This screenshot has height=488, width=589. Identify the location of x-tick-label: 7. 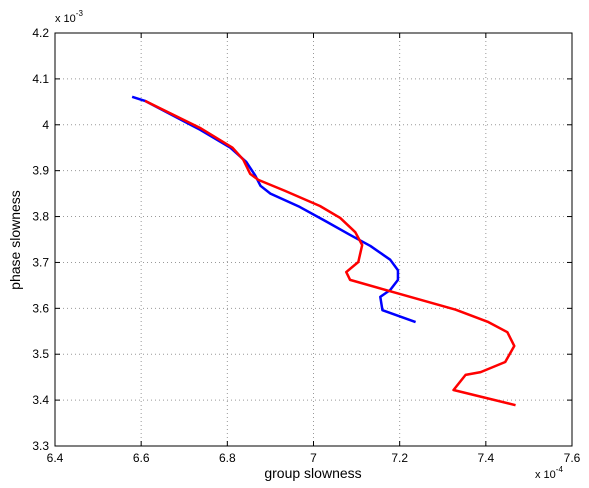
(313, 458).